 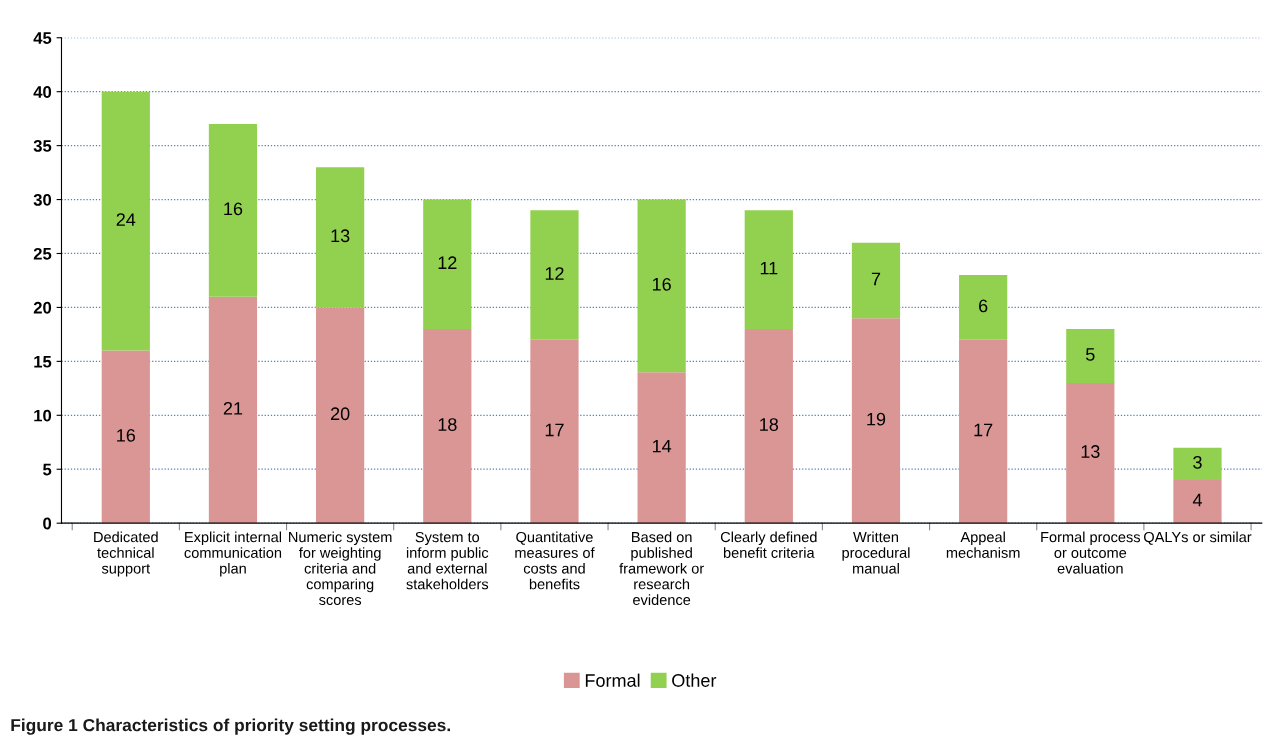 I want to click on data-label: 5, so click(x=1090, y=354).